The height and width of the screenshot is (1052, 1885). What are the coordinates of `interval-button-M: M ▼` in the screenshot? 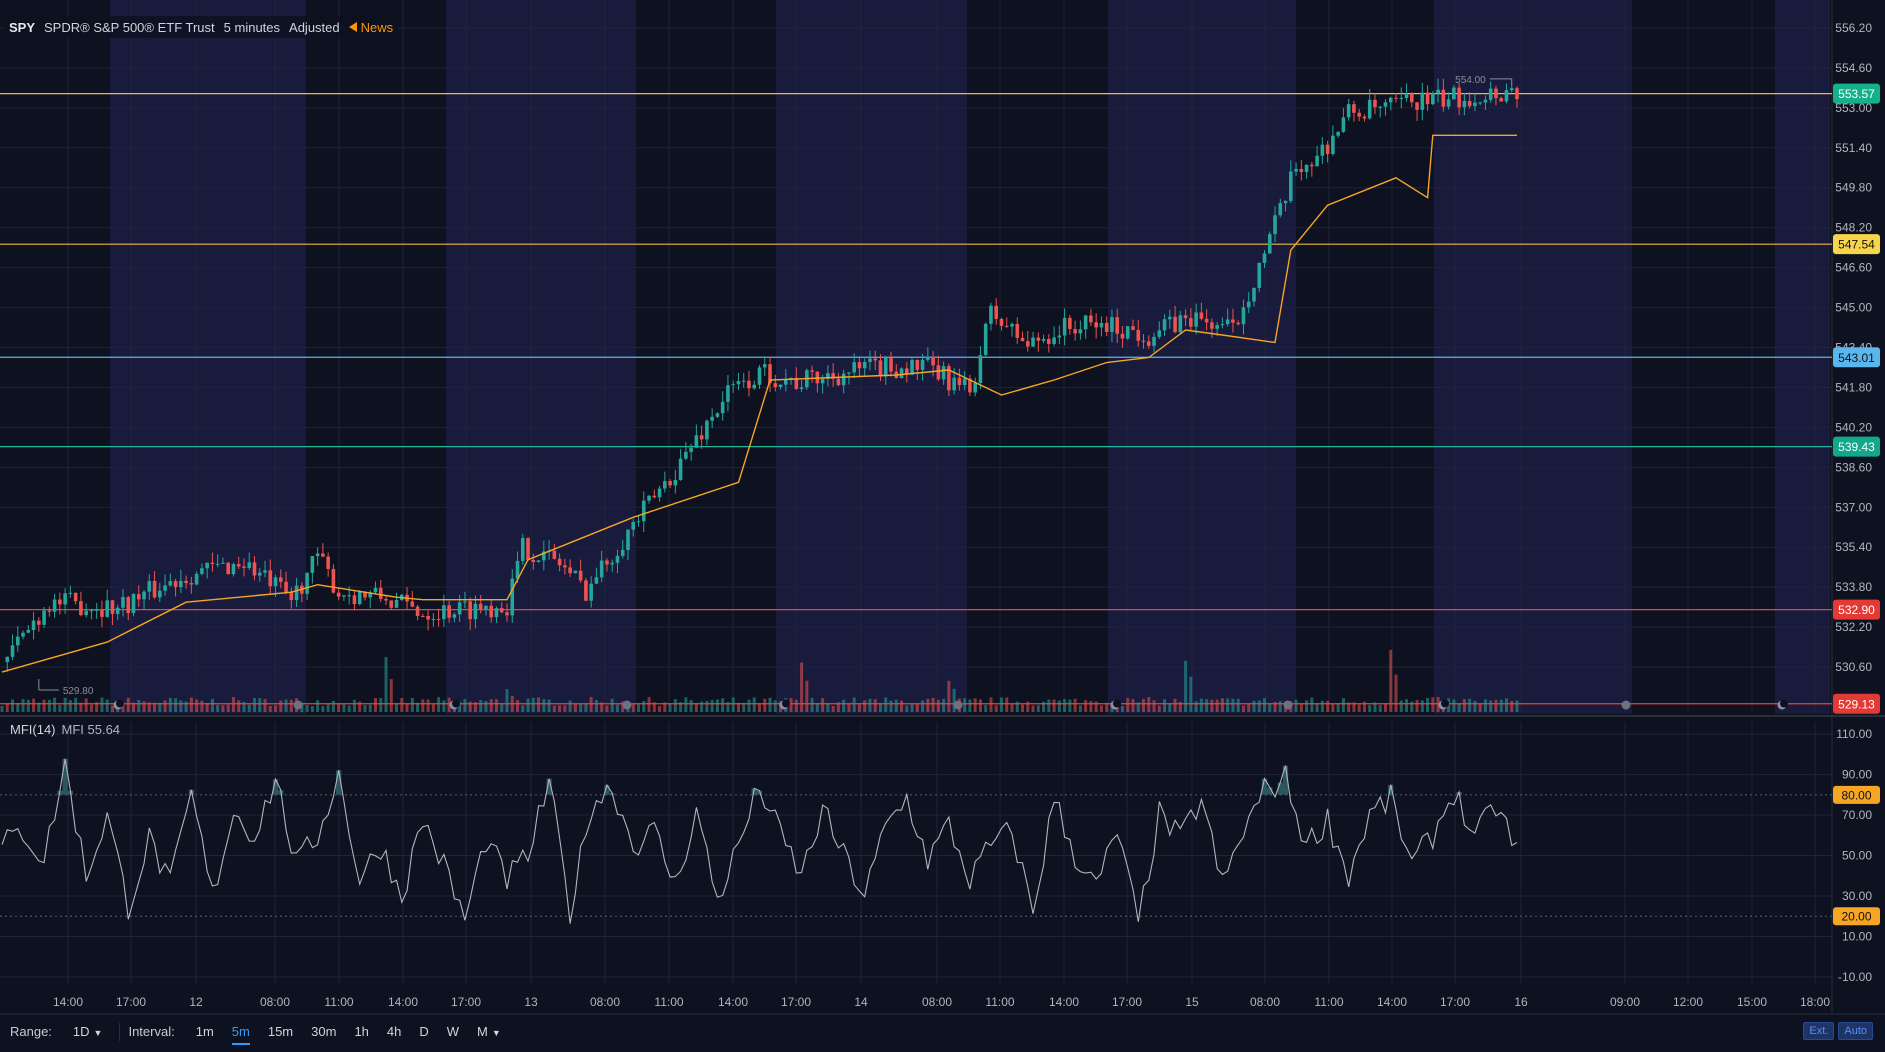 It's located at (489, 1031).